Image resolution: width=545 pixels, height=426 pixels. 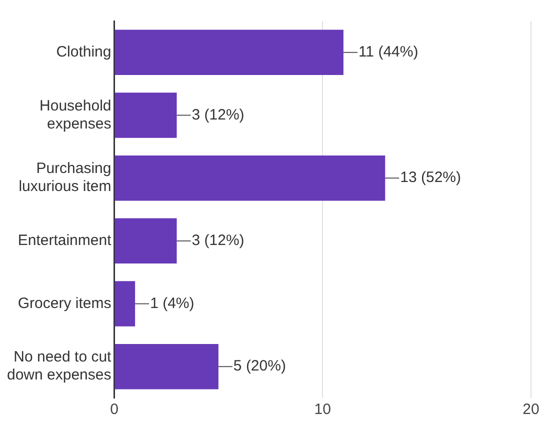 What do you see at coordinates (388, 52) in the screenshot?
I see `data-label: 11 (44%)` at bounding box center [388, 52].